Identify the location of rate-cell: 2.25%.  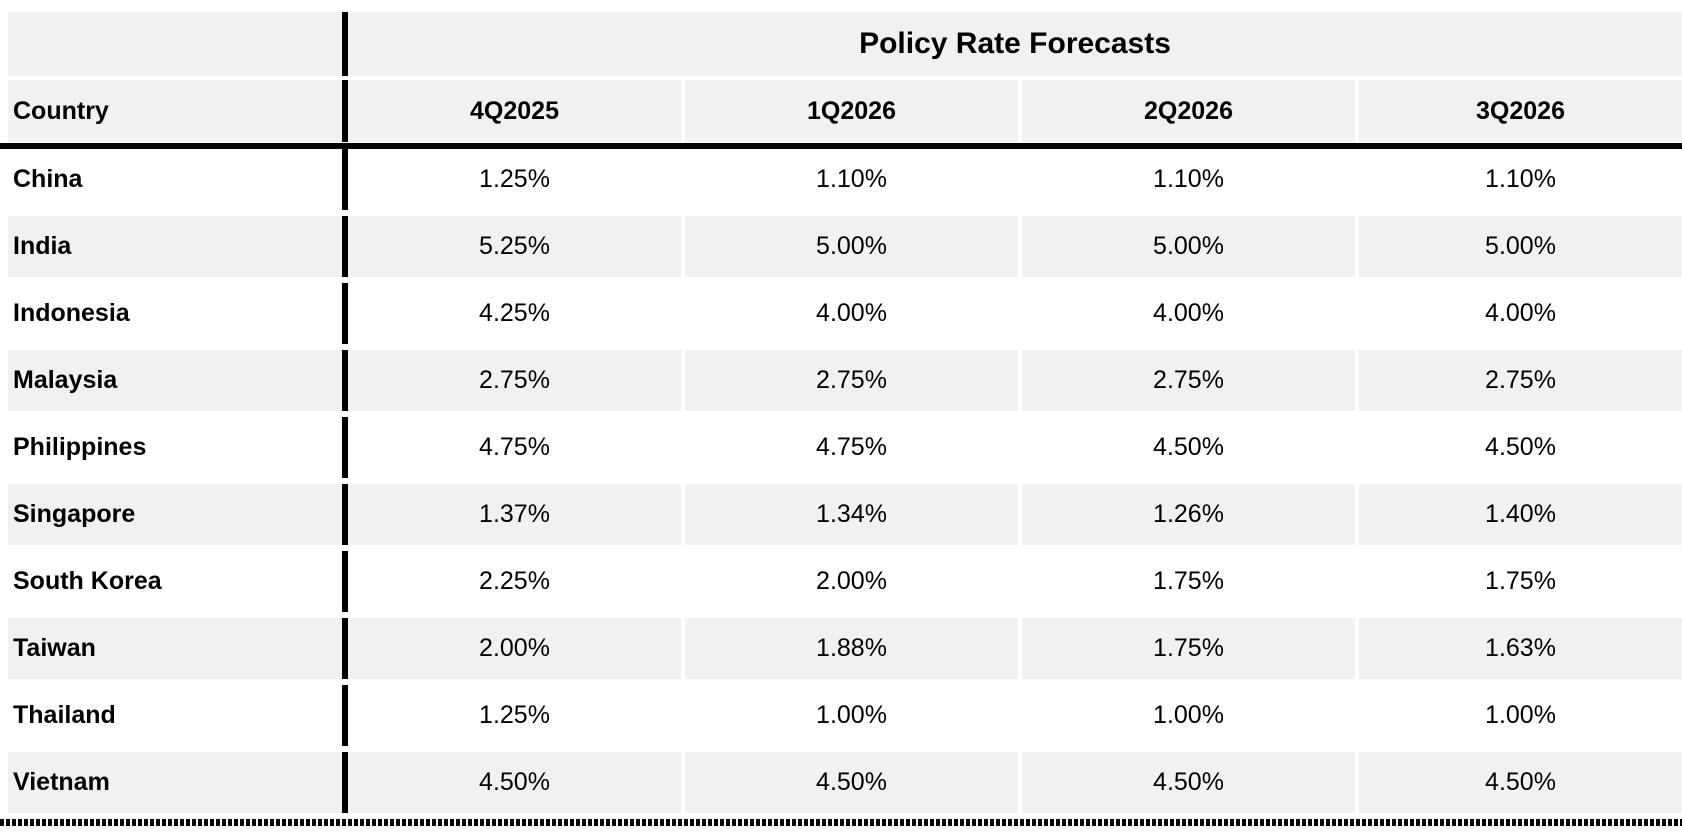
(511, 581).